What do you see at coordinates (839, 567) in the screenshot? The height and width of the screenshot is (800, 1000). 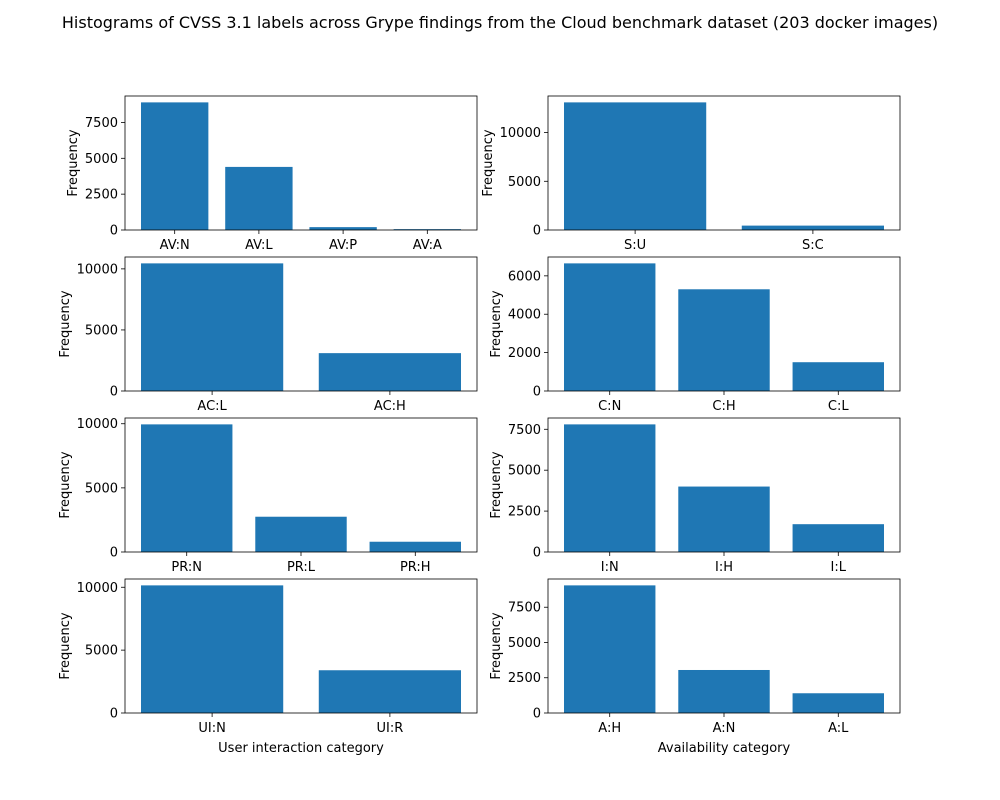 I see `x-tick-label: I:L` at bounding box center [839, 567].